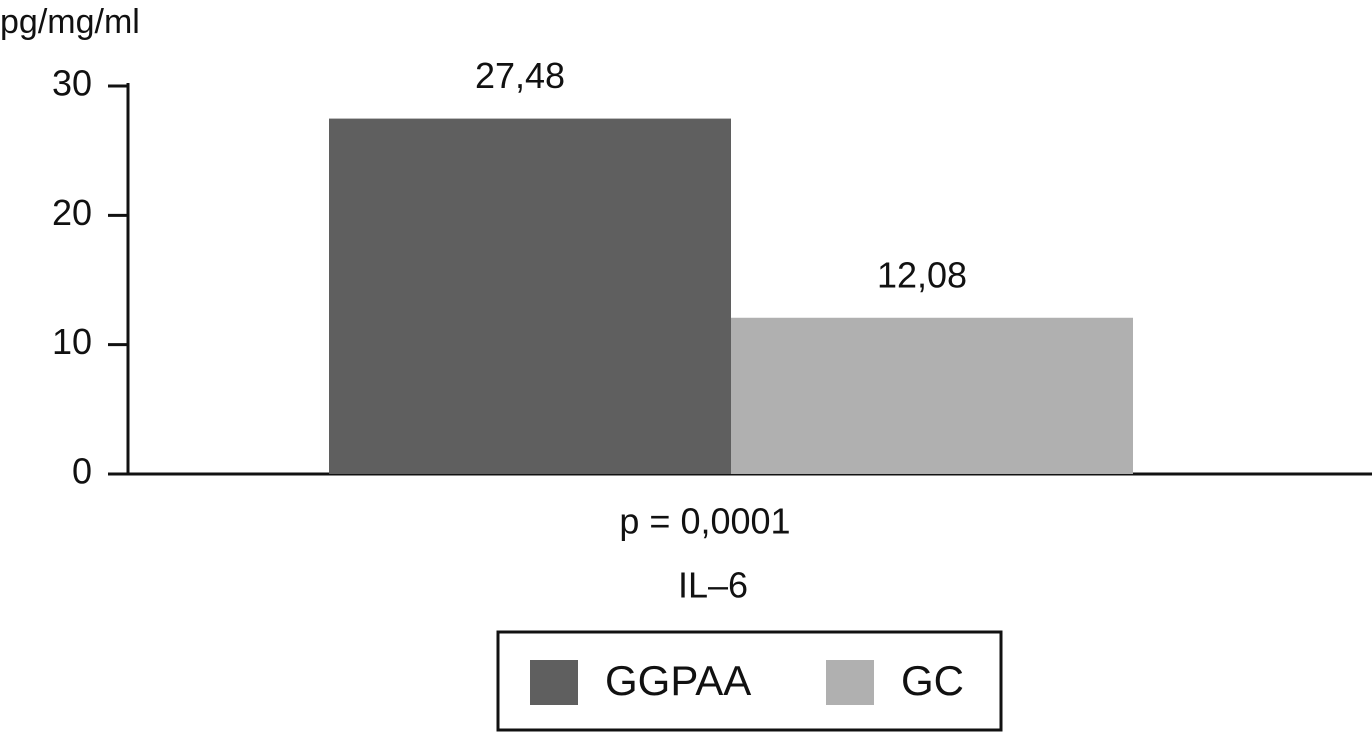  Describe the element at coordinates (922, 274) in the screenshot. I see `value-label: 12,08` at that location.